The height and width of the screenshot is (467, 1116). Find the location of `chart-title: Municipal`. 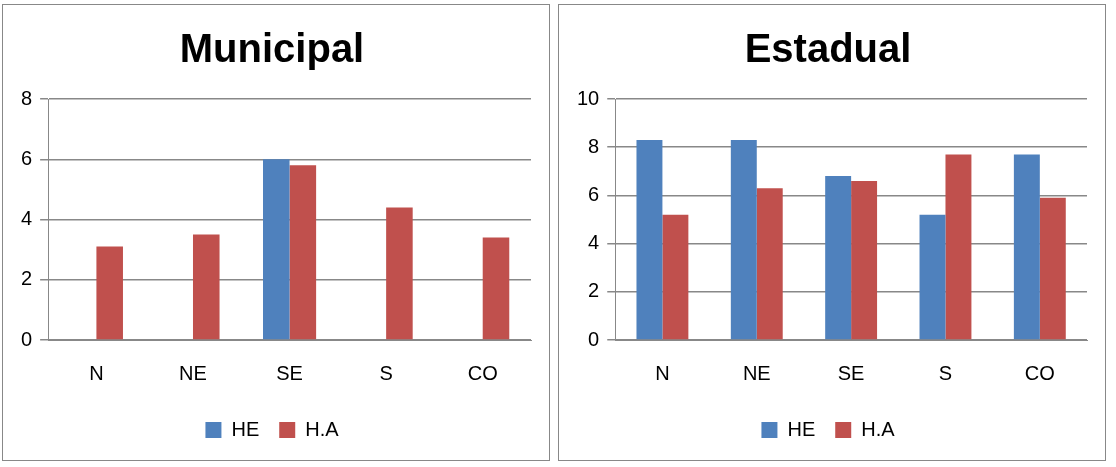

chart-title: Municipal is located at coordinates (272, 48).